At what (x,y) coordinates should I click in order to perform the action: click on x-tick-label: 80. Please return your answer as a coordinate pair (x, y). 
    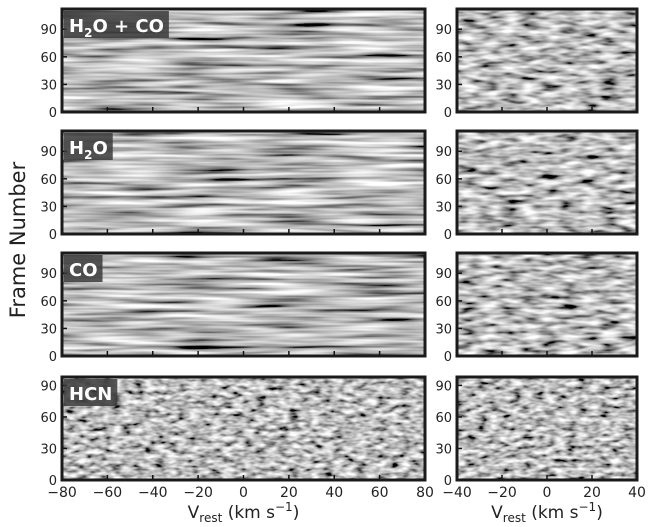
    Looking at the image, I should click on (425, 493).